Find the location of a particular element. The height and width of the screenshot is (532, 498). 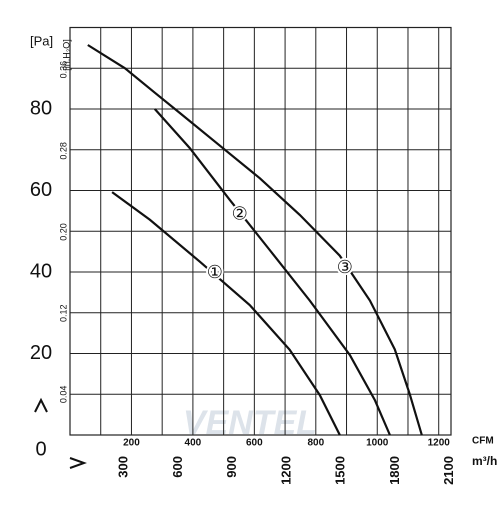

x-tick-label: 200 is located at coordinates (131, 443).